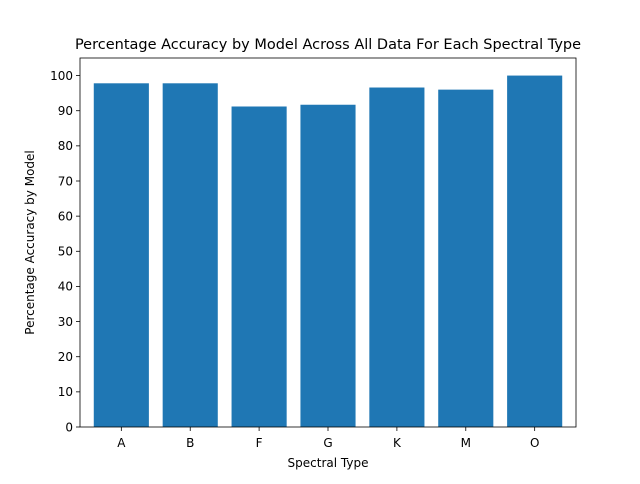 Image resolution: width=640 pixels, height=484 pixels. What do you see at coordinates (328, 266) in the screenshot?
I see `bar-G` at bounding box center [328, 266].